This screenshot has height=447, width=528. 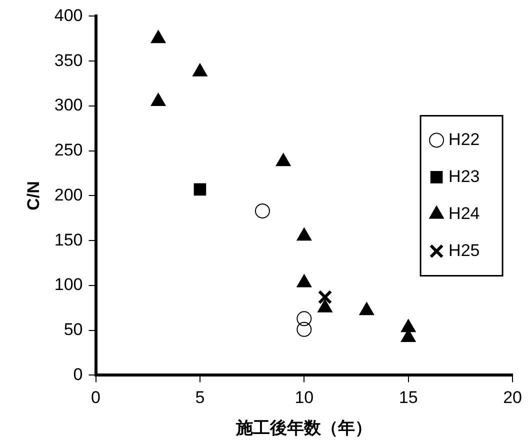 What do you see at coordinates (95, 398) in the screenshot?
I see `x-tick-label: 0` at bounding box center [95, 398].